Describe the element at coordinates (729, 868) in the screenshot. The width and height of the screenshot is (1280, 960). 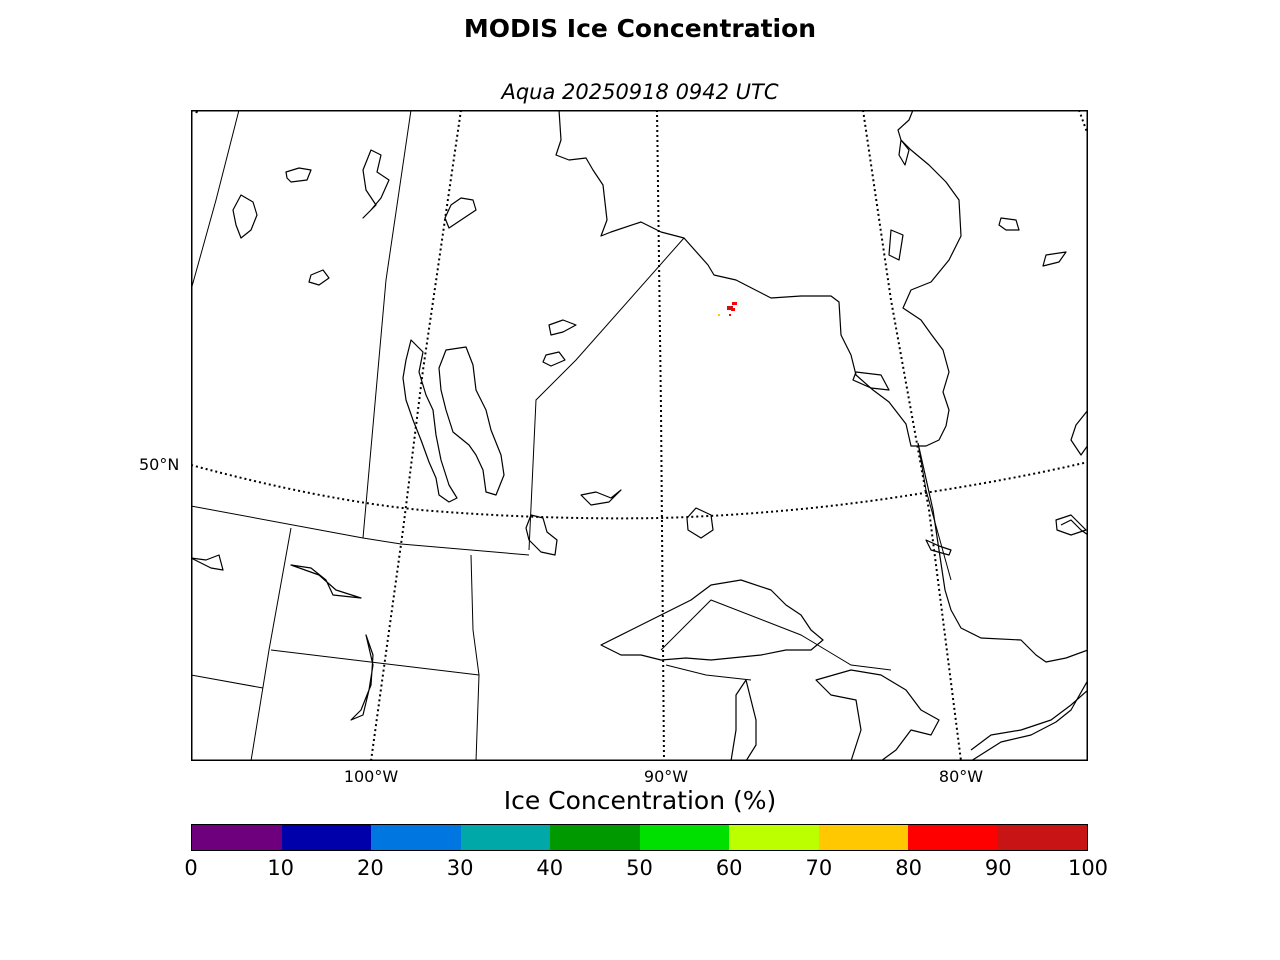
I see `colorbar-tick-label: 60` at that location.